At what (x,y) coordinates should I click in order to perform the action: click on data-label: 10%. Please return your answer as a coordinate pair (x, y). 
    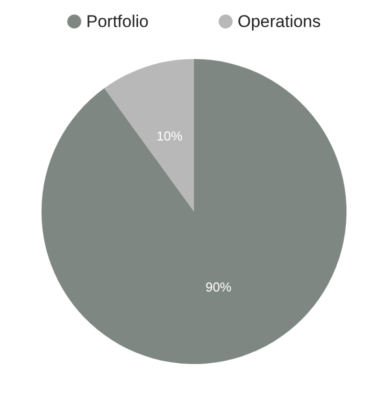
    Looking at the image, I should click on (169, 136).